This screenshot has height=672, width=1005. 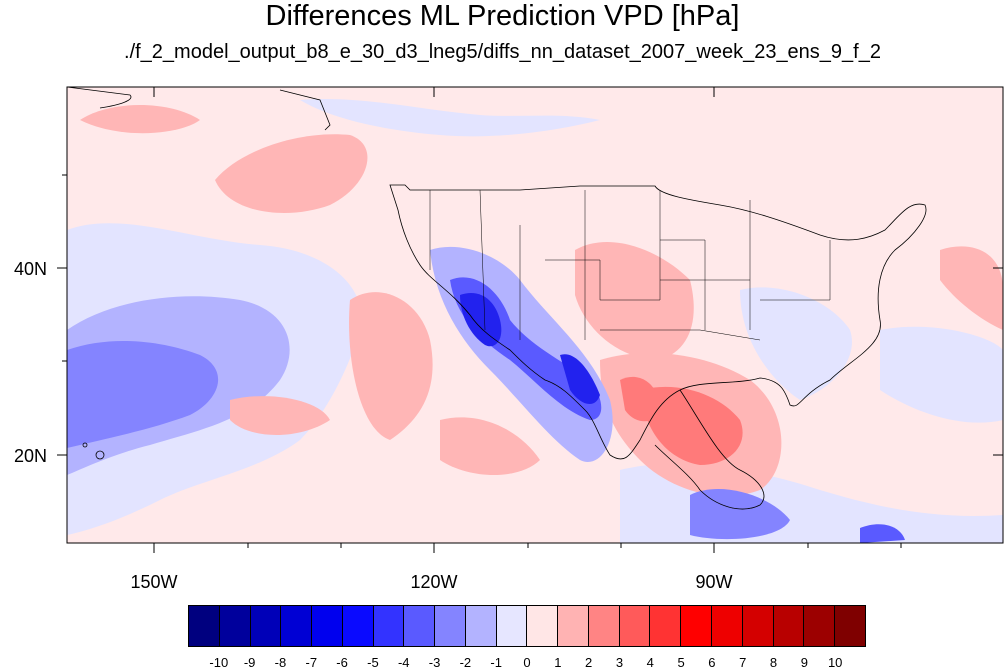 I want to click on field-red-central-pacific, so click(x=280, y=415).